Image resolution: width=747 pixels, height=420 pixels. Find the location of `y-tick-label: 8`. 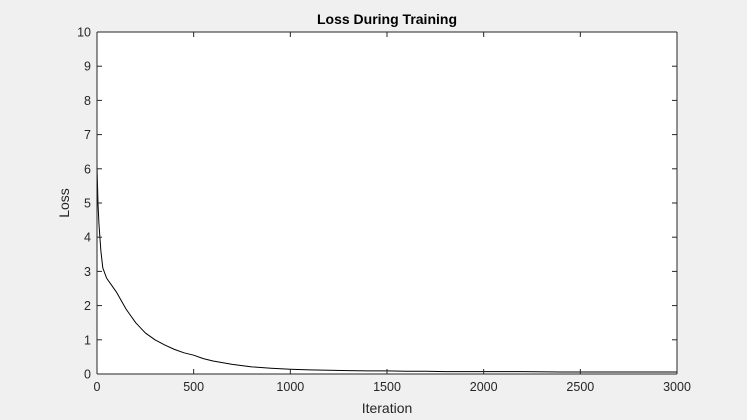

y-tick-label: 8 is located at coordinates (87, 101).